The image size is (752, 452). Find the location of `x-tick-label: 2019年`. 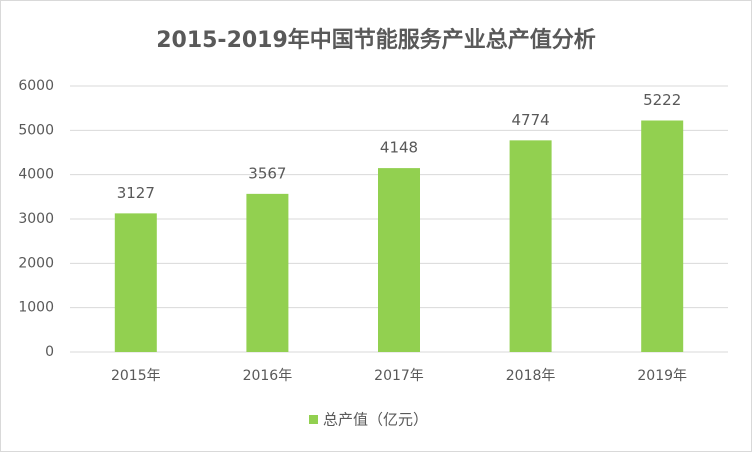

x-tick-label: 2019年 is located at coordinates (662, 376).